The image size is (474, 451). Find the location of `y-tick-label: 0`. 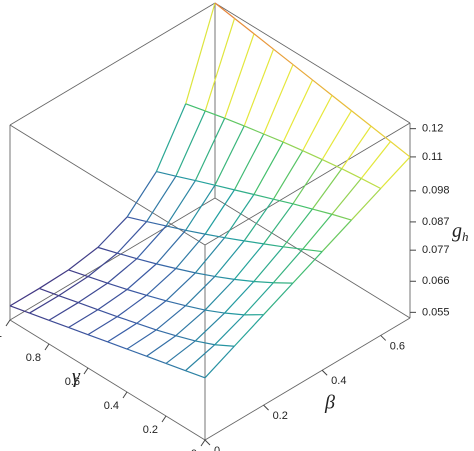

y-tick-label: 0 is located at coordinates (217, 448).